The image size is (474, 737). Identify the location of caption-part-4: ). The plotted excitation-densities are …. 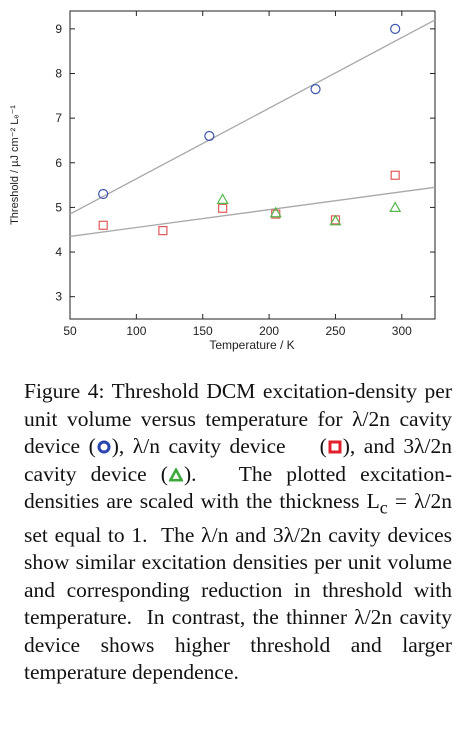
(238, 487).